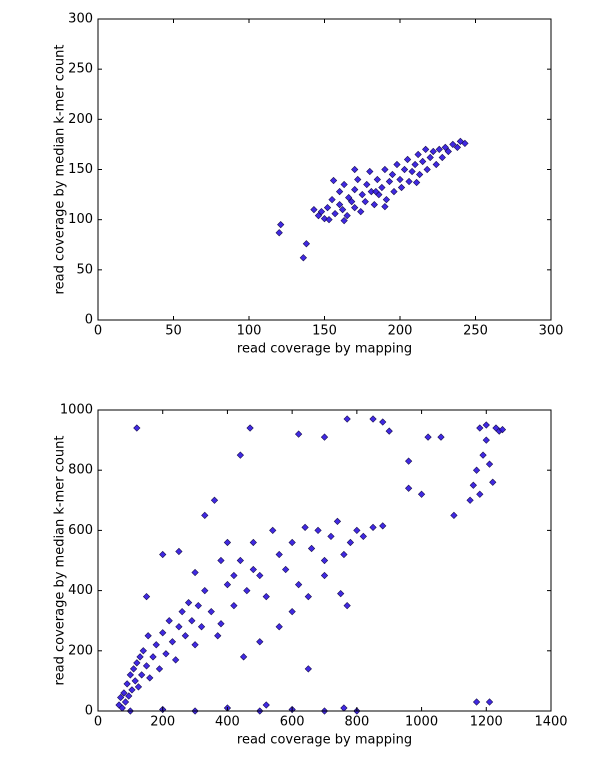  I want to click on x-tick-label: 1000, so click(421, 722).